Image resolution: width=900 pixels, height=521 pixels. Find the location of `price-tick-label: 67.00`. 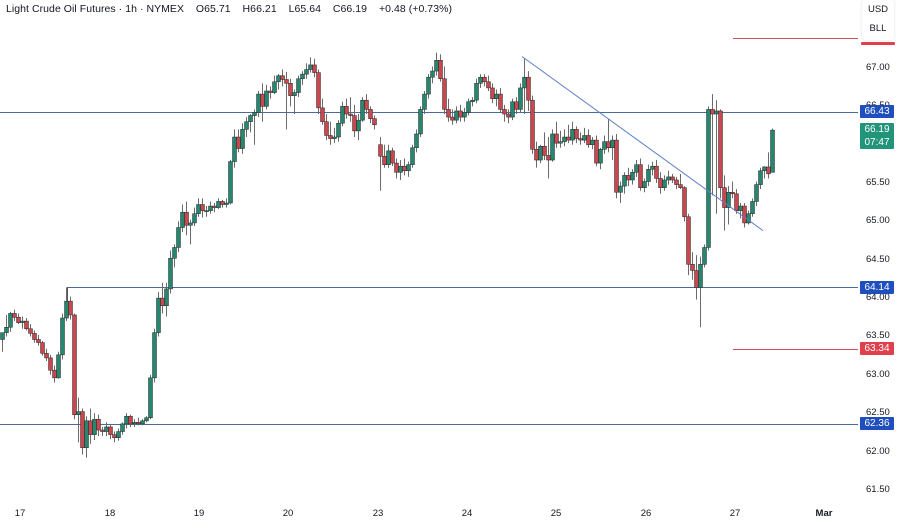

price-tick-label: 67.00 is located at coordinates (878, 67).